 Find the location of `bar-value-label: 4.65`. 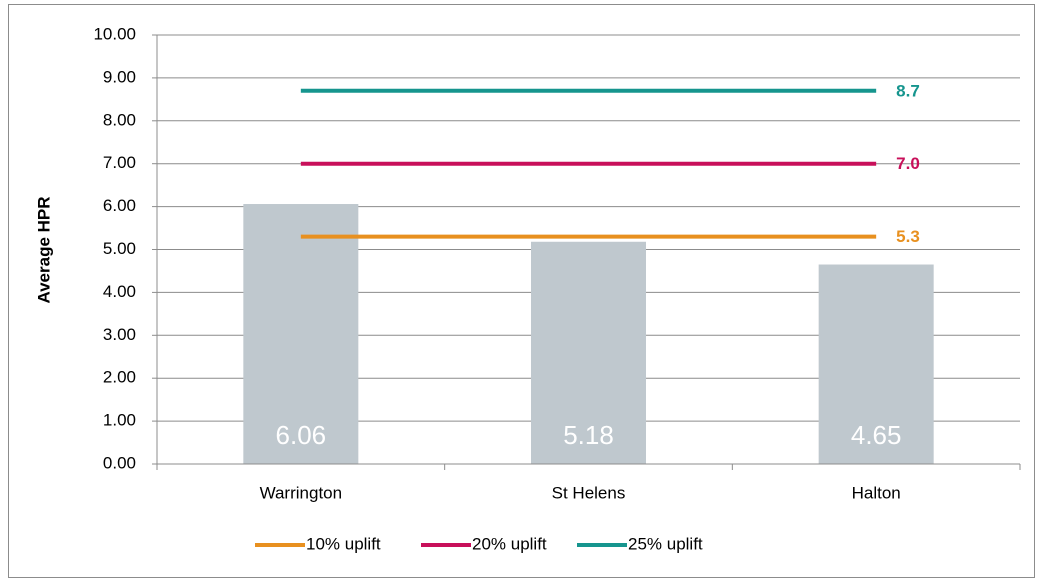

bar-value-label: 4.65 is located at coordinates (876, 435).